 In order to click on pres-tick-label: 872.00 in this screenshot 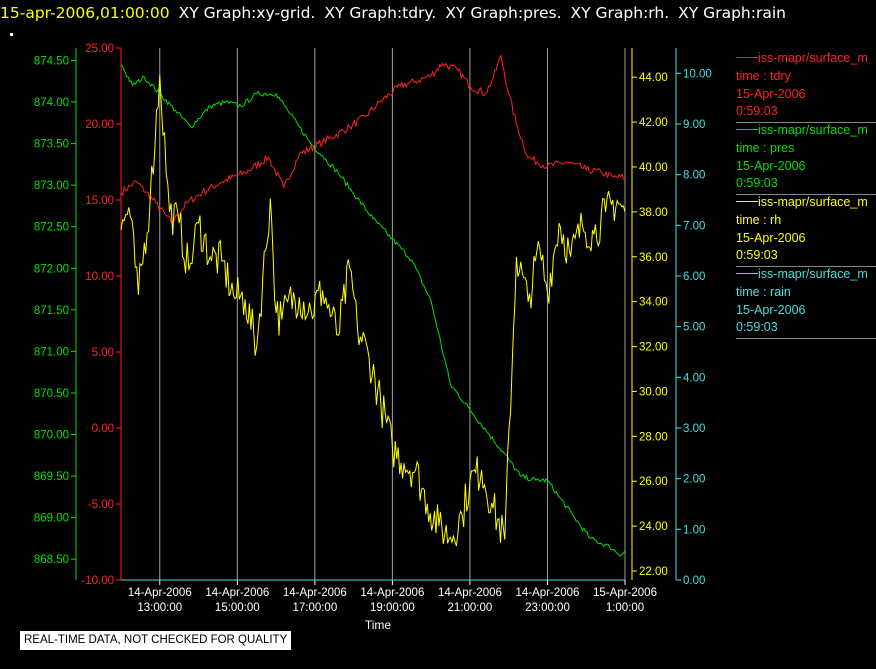, I will do `click(51, 269)`.